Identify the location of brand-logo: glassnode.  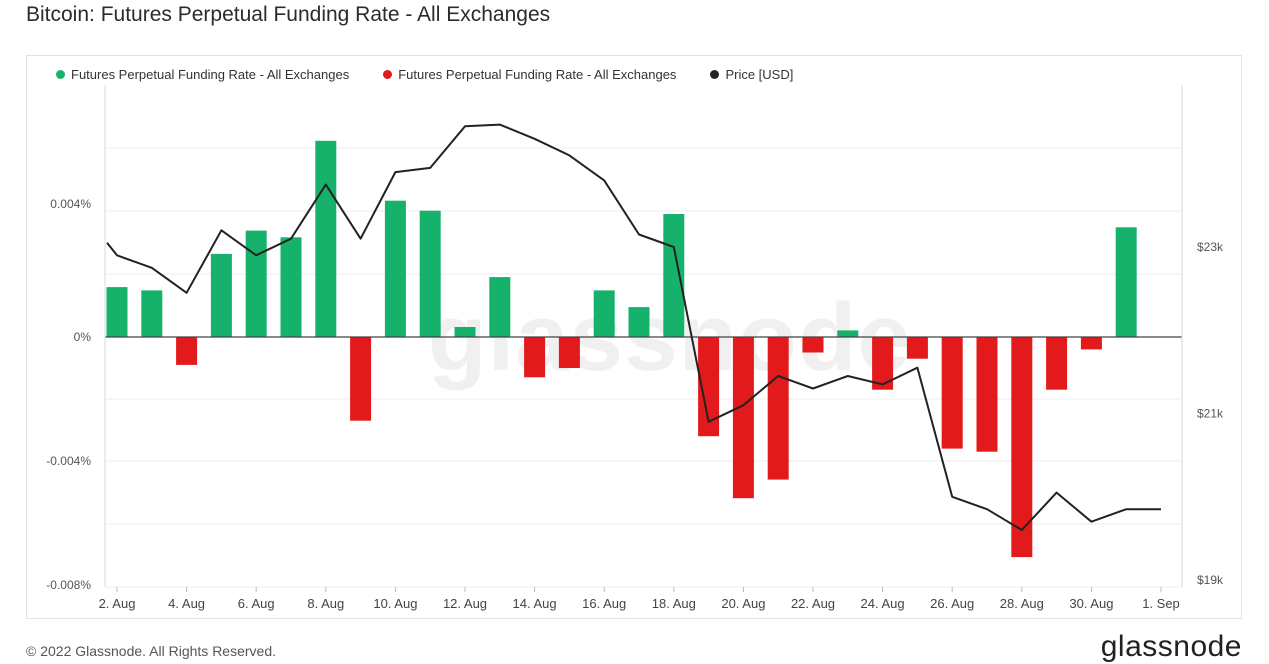
(1171, 646).